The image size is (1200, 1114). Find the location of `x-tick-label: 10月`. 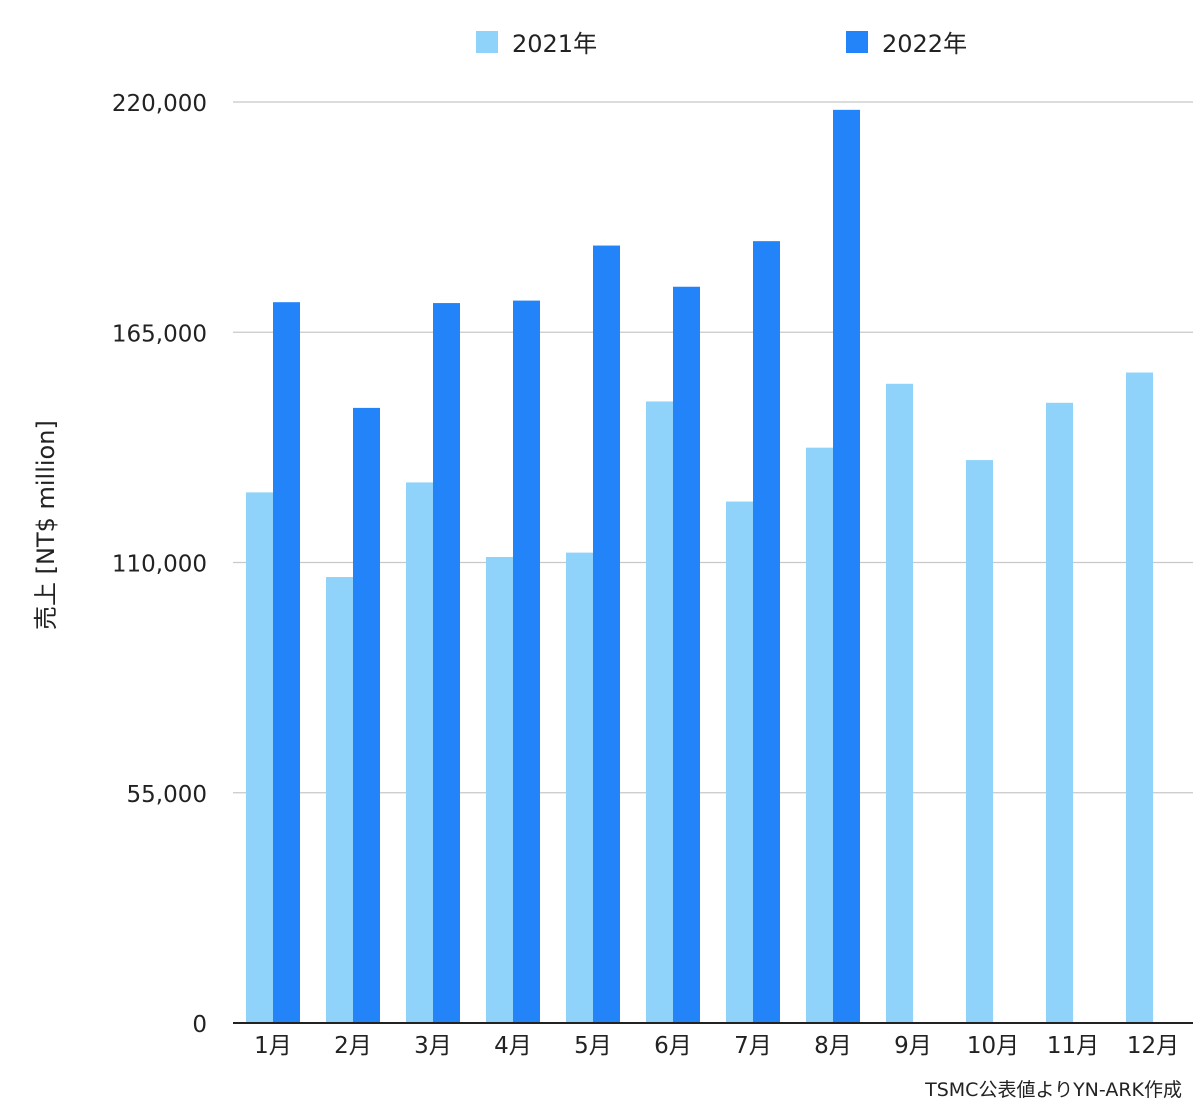

x-tick-label: 10月 is located at coordinates (993, 1046).